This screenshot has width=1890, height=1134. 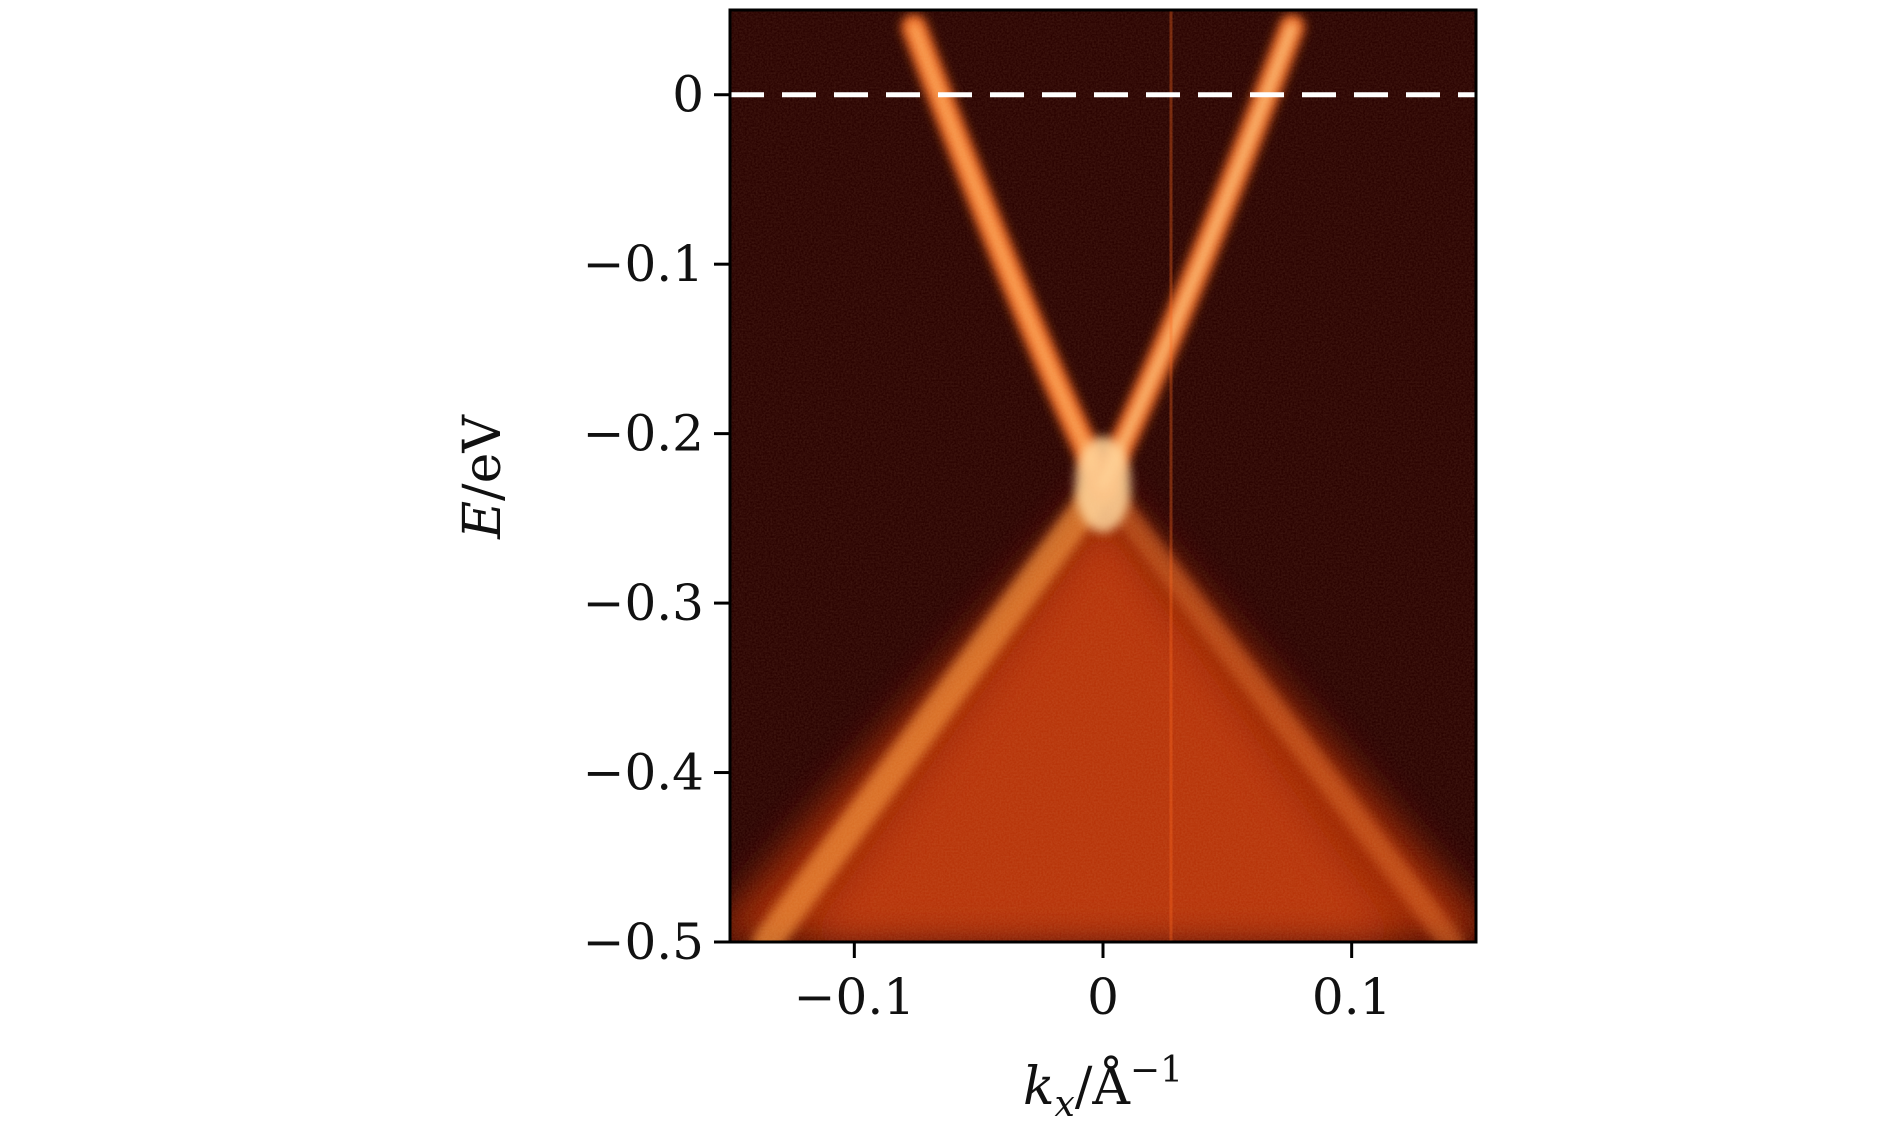 I want to click on y-tick-label: −0.3, so click(x=643, y=603).